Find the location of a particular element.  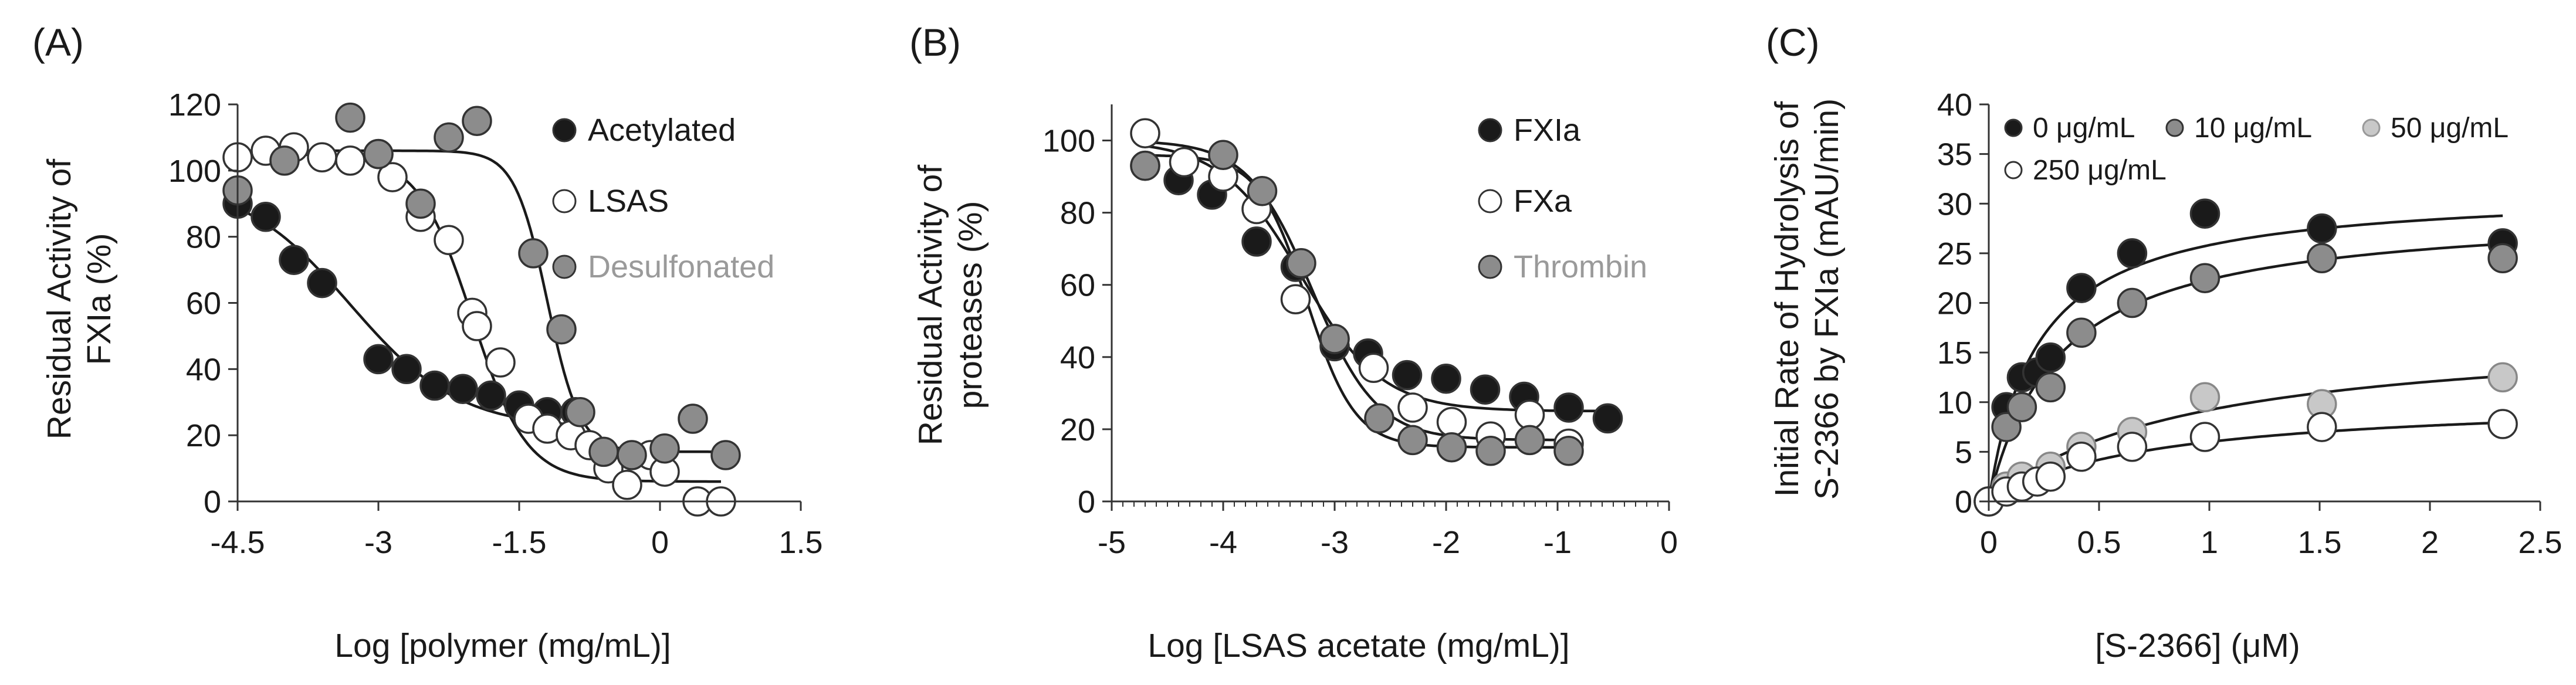

y-tick-label: 100 is located at coordinates (194, 171).